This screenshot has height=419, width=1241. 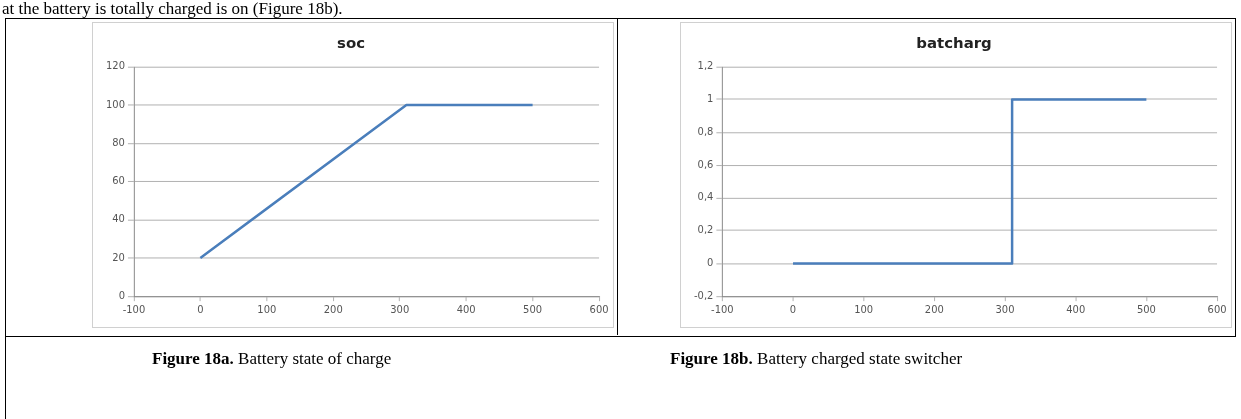 What do you see at coordinates (118, 142) in the screenshot?
I see `y-tick-label: 80` at bounding box center [118, 142].